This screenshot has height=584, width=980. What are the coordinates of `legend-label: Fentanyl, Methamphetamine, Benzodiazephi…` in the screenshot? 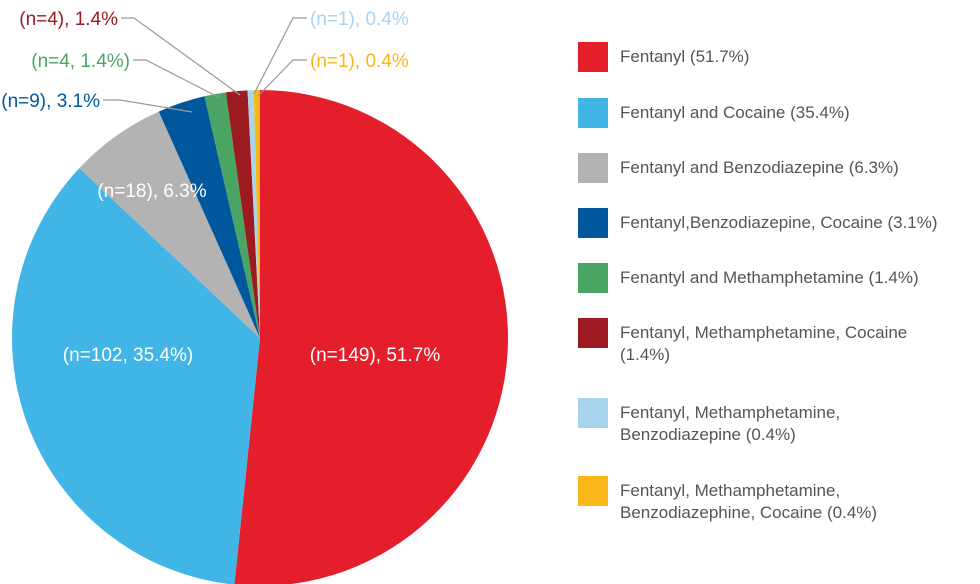 It's located at (749, 501).